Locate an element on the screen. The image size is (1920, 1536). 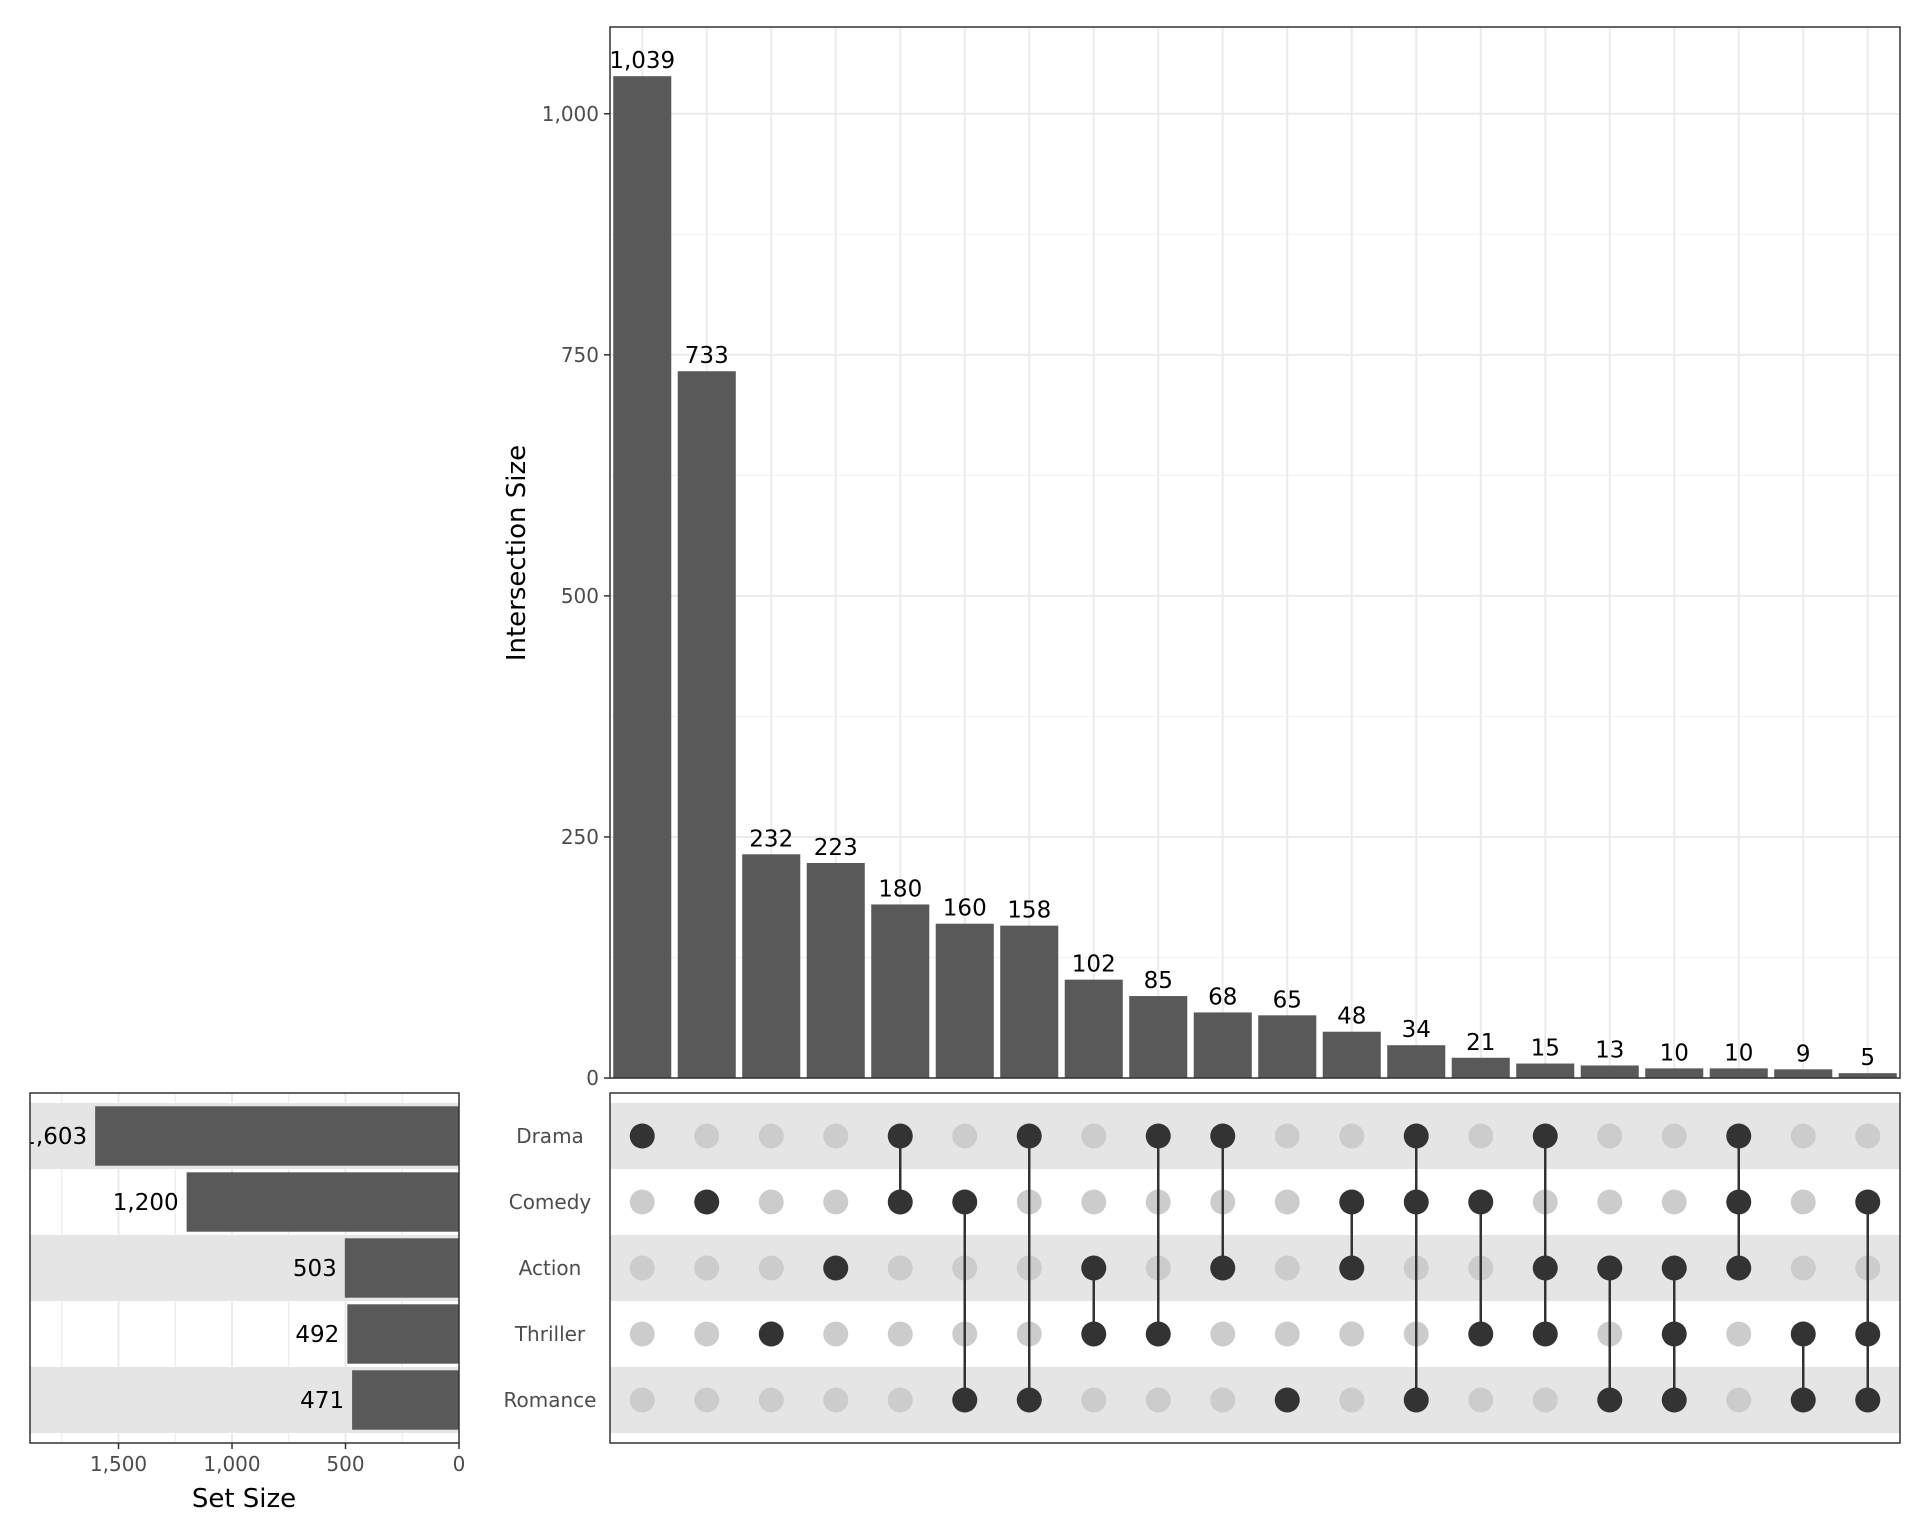
y-tick-label: 500 is located at coordinates (580, 596).